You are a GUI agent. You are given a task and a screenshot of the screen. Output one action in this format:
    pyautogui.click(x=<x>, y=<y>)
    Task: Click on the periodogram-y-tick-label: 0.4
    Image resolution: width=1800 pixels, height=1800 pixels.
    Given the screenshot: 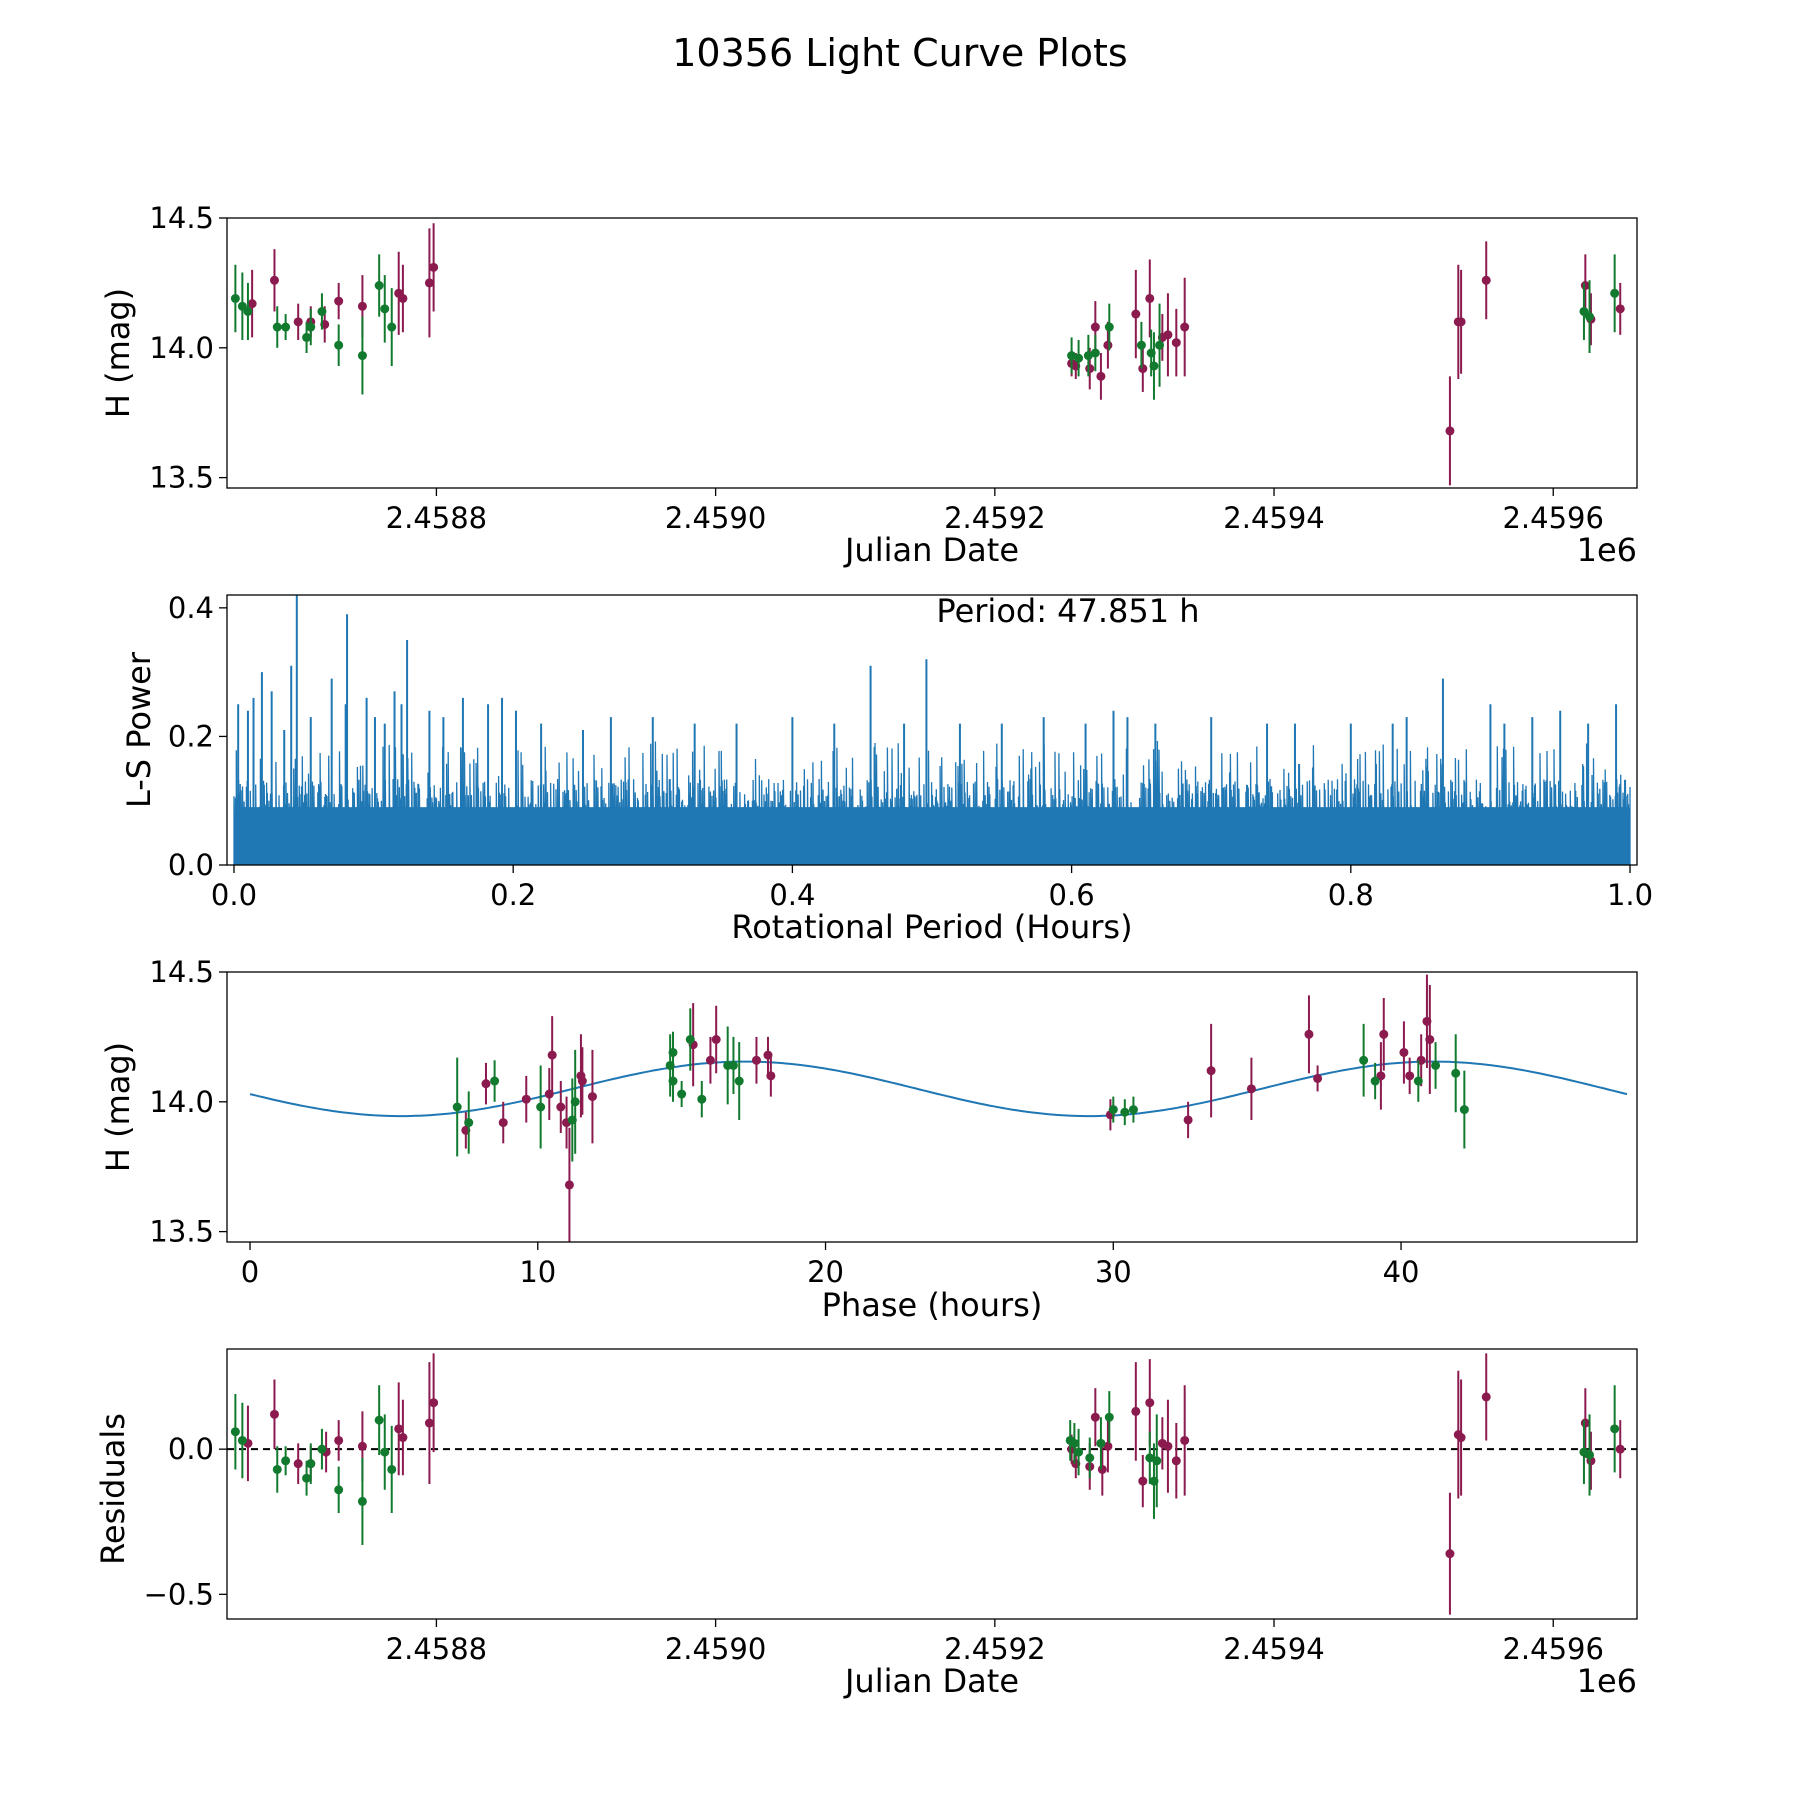 What is the action you would take?
    pyautogui.click(x=191, y=608)
    